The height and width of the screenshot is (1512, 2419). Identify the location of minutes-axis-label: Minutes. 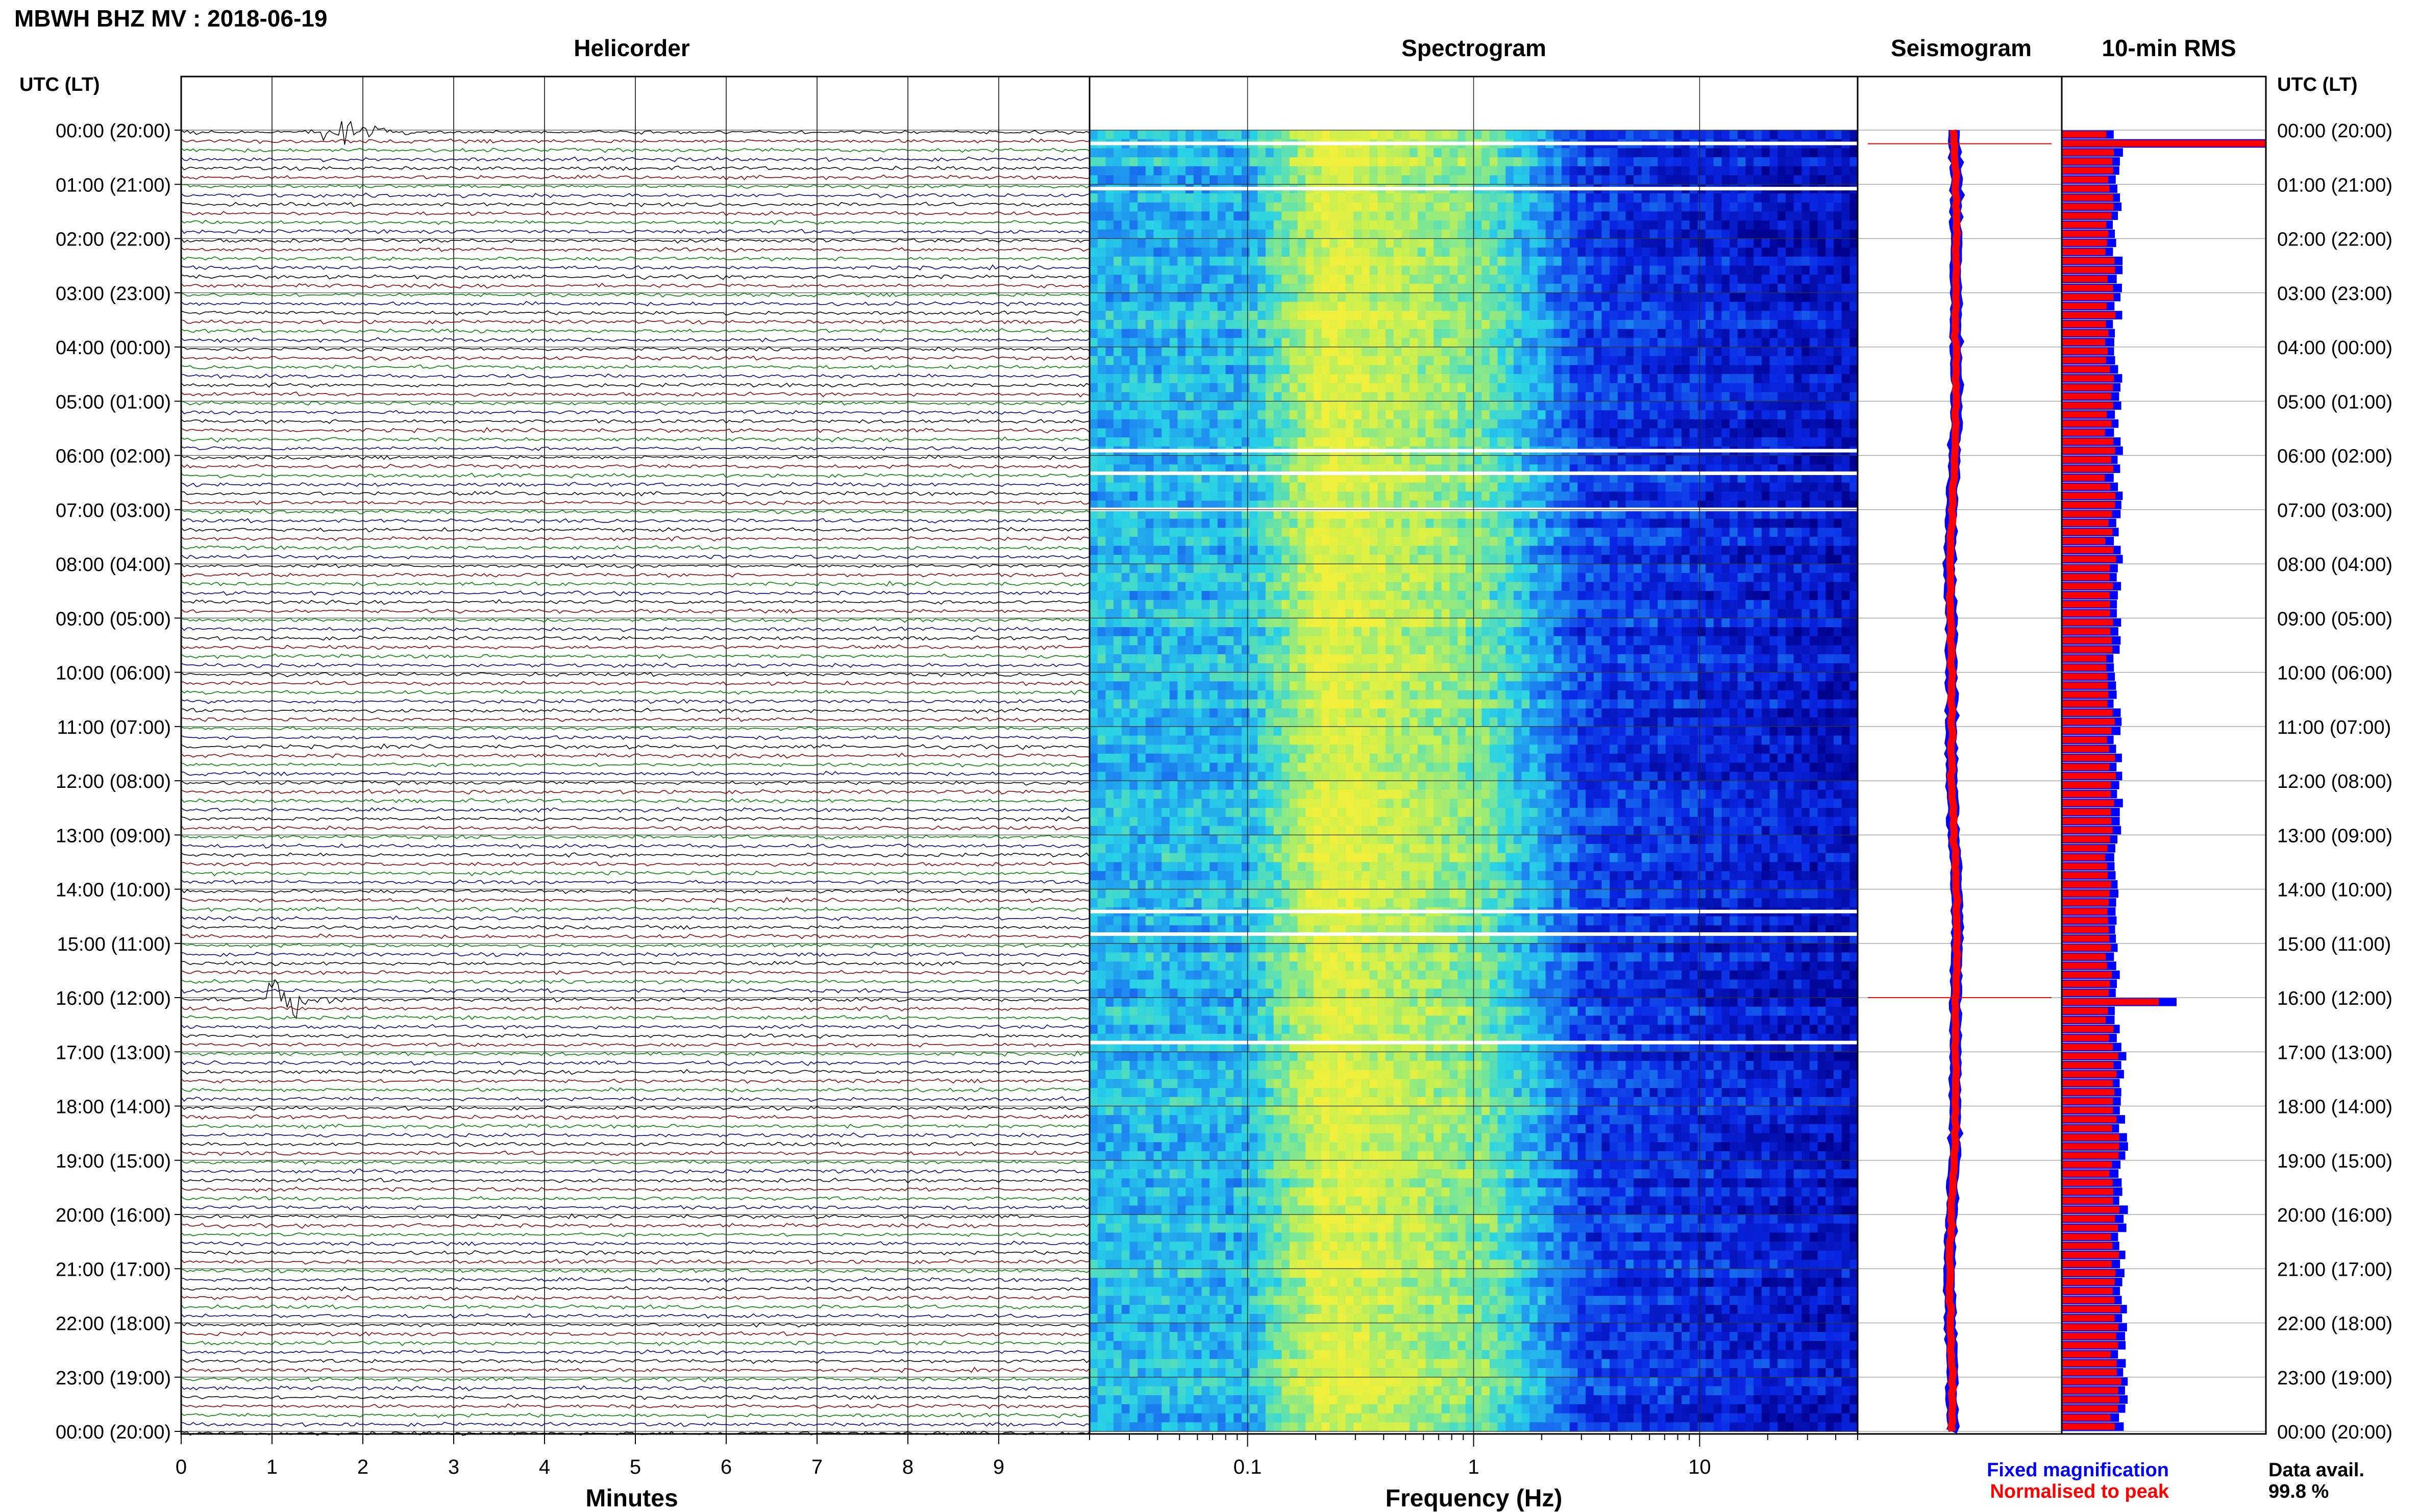
(631, 1498).